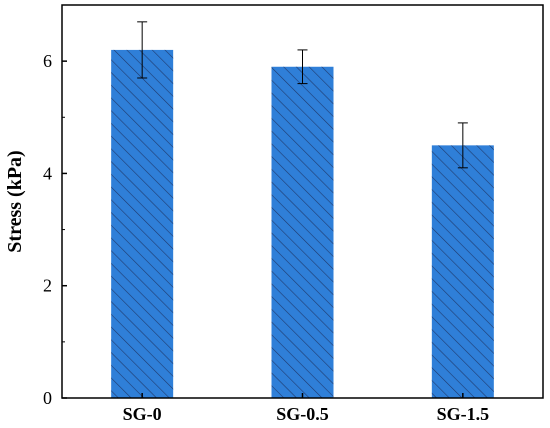  What do you see at coordinates (142, 414) in the screenshot?
I see `x-tick-label: SG-0` at bounding box center [142, 414].